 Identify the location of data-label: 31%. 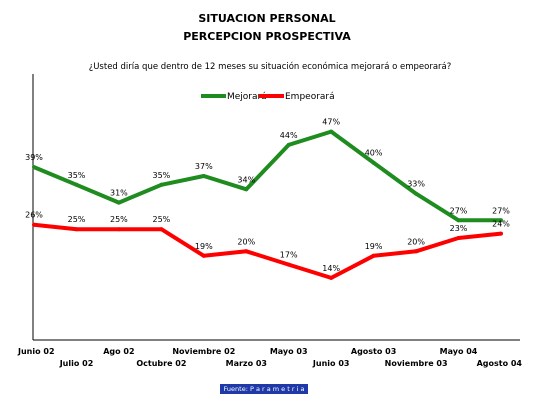
(119, 193).